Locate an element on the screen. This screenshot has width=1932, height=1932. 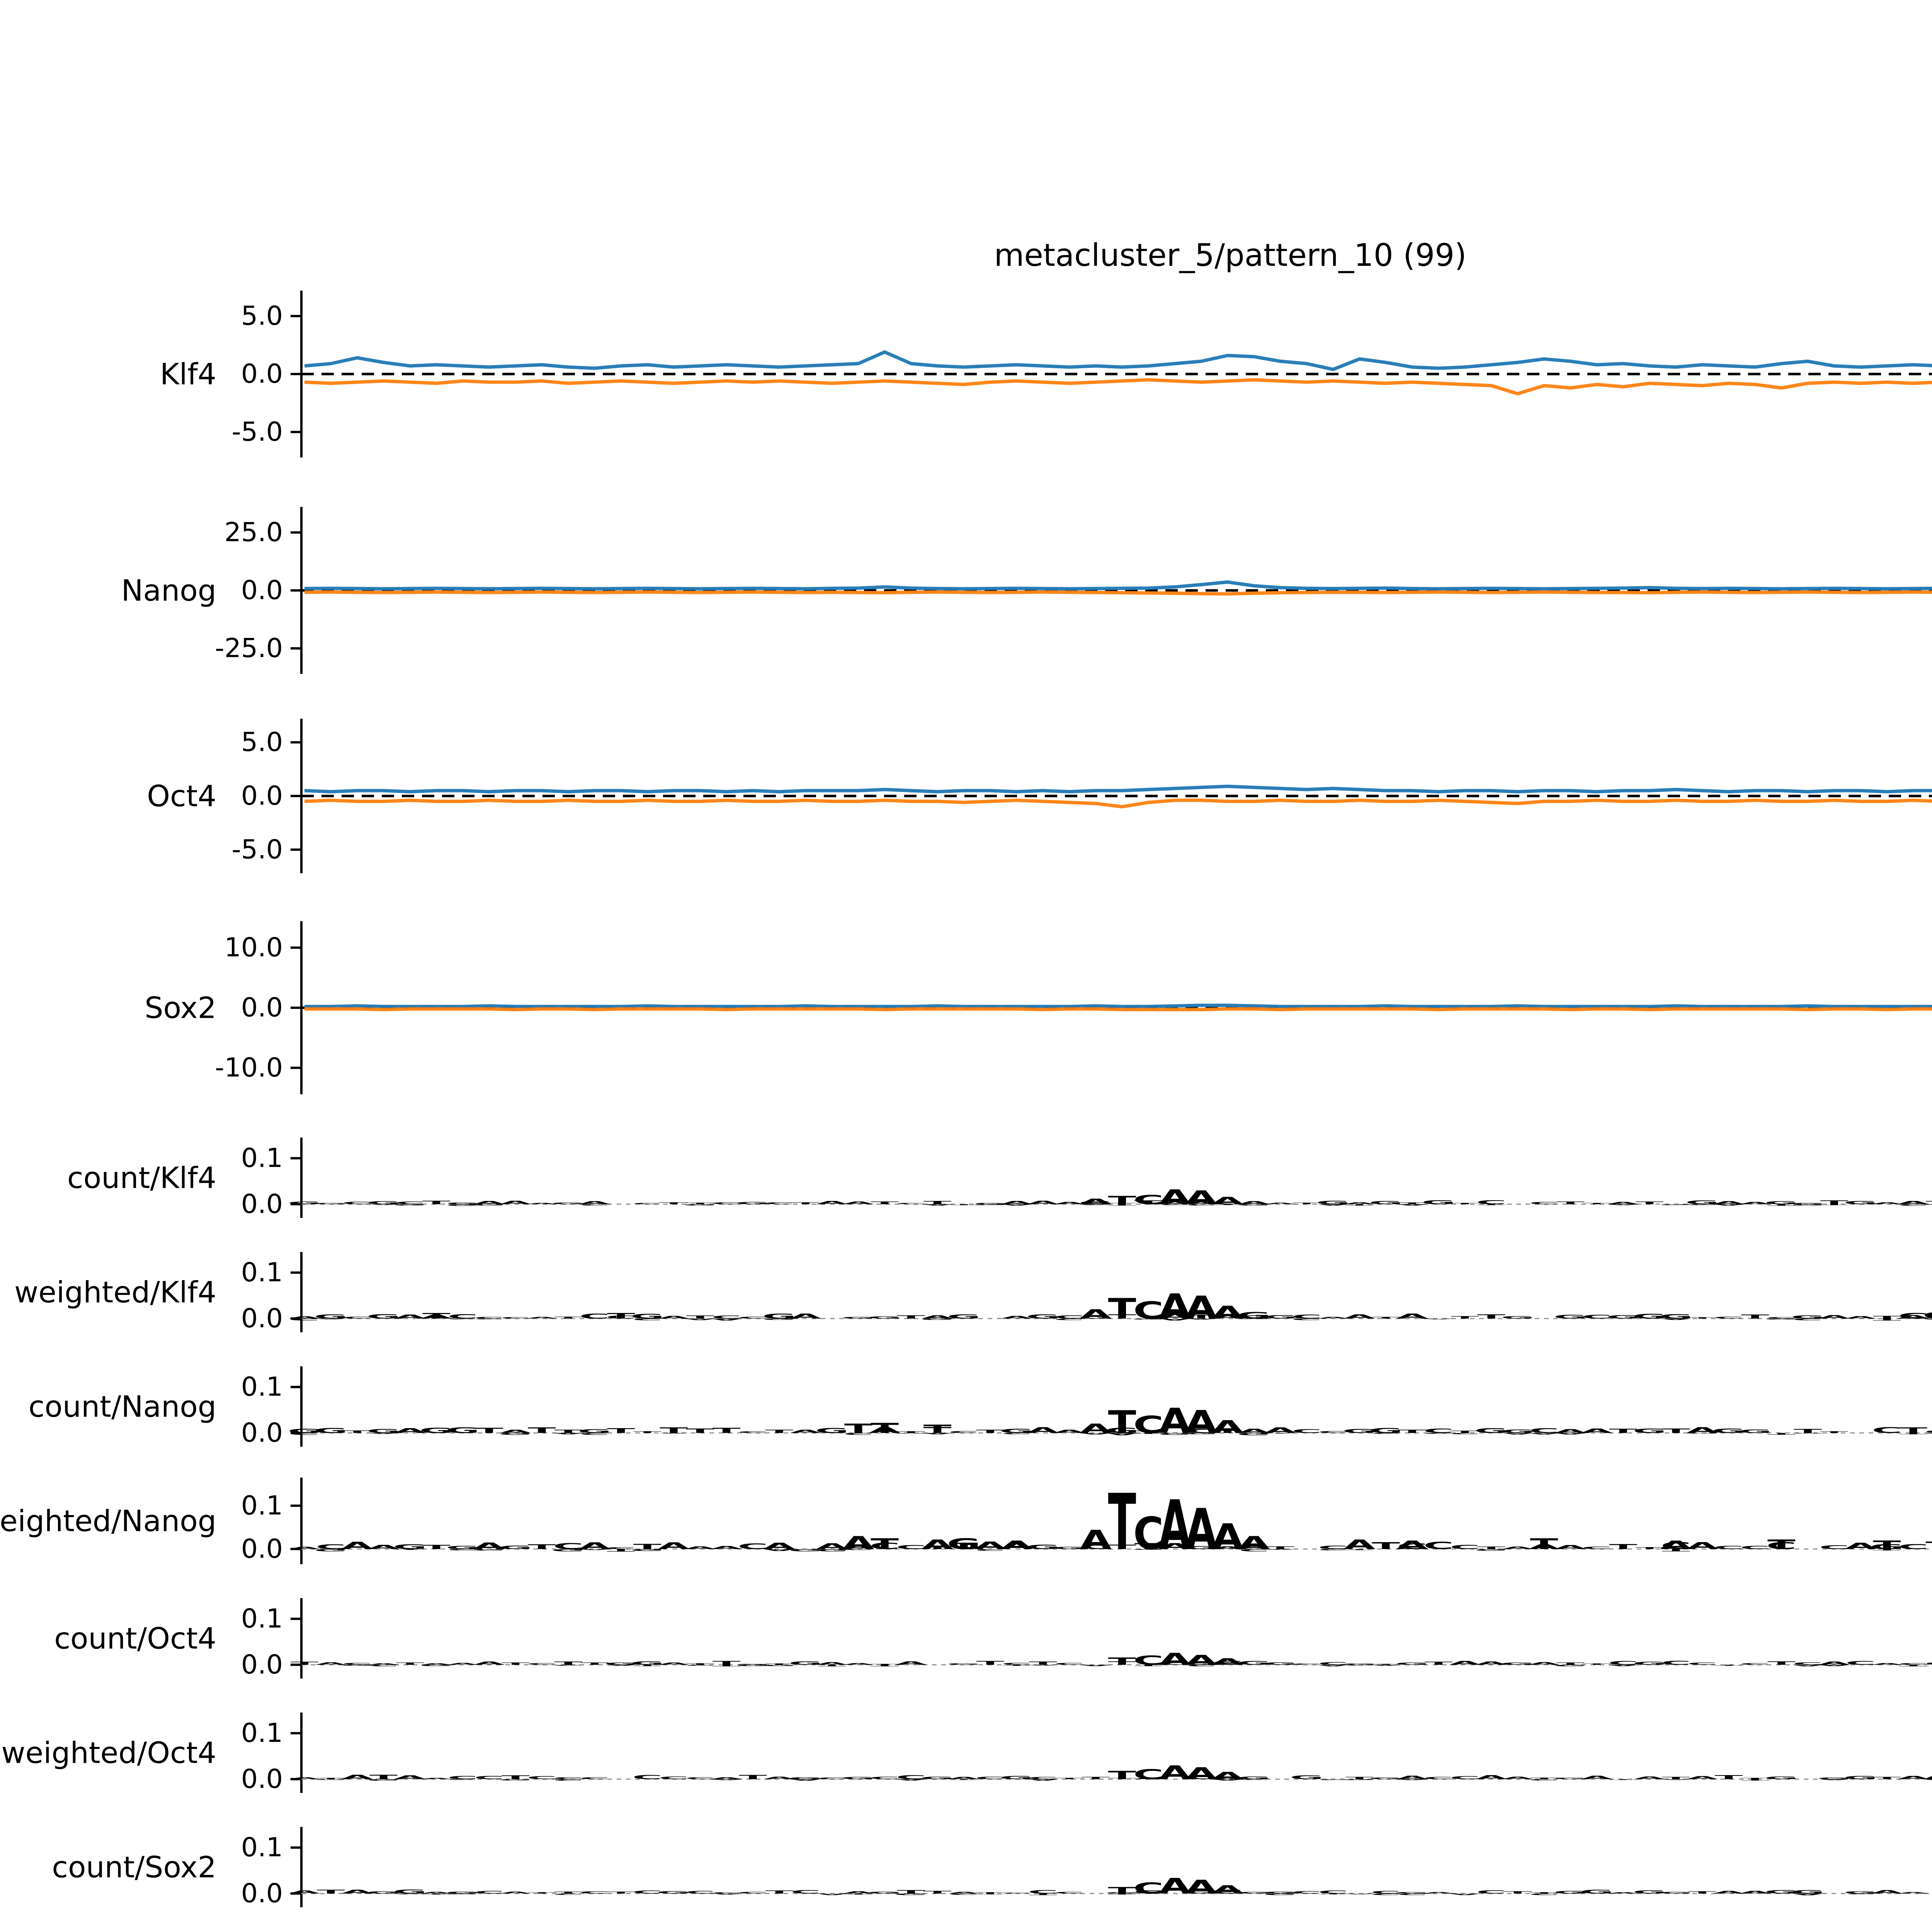
row-label: count/Nanog is located at coordinates (122, 1406).